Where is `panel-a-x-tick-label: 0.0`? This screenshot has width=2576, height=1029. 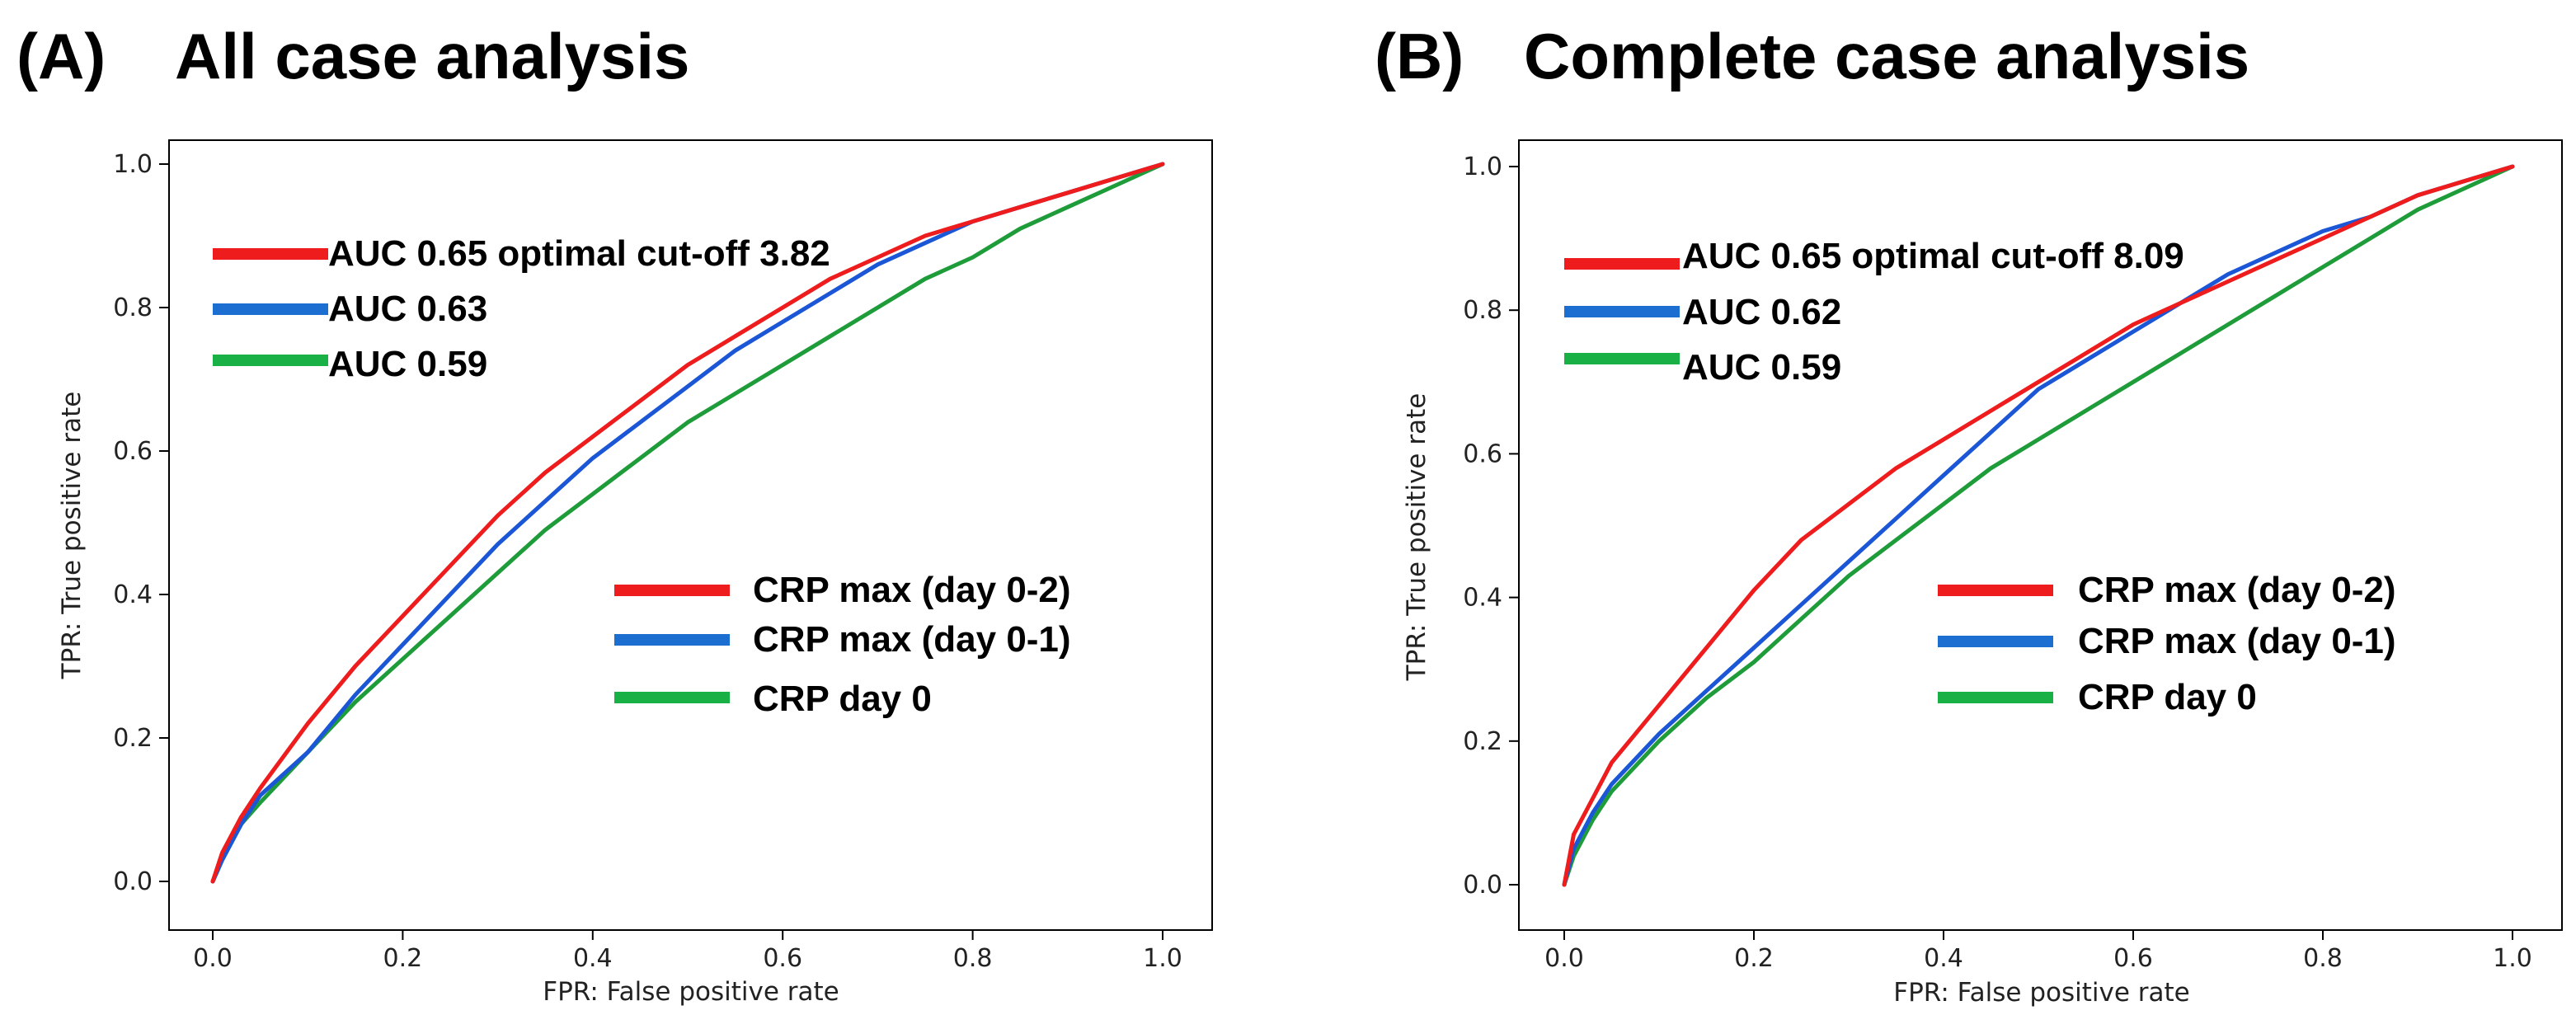
panel-a-x-tick-label: 0.0 is located at coordinates (213, 958).